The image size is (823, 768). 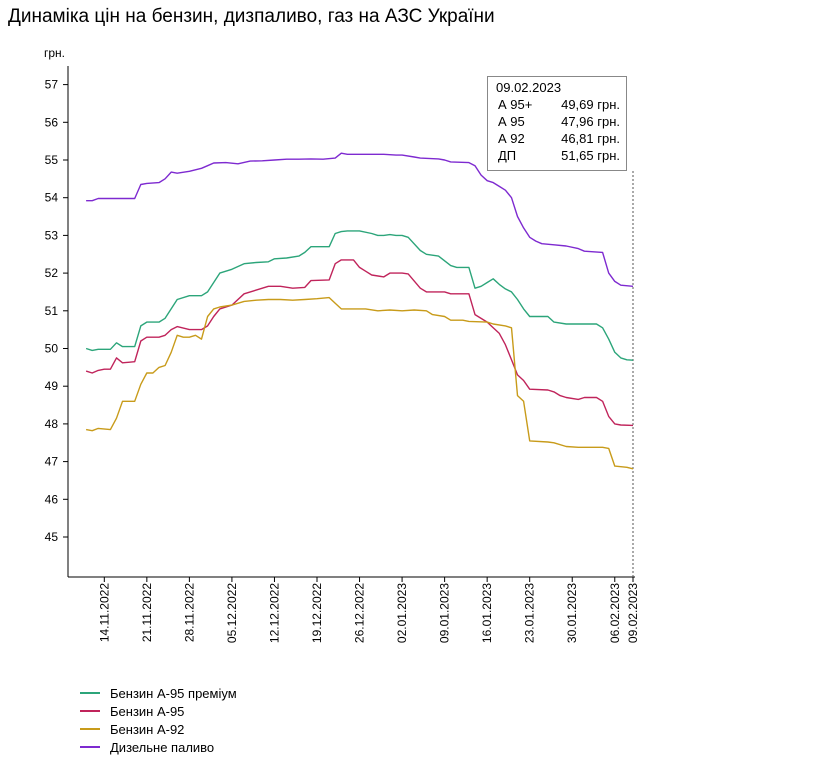 I want to click on x-tick-label: 09.02.2023, so click(x=633, y=613).